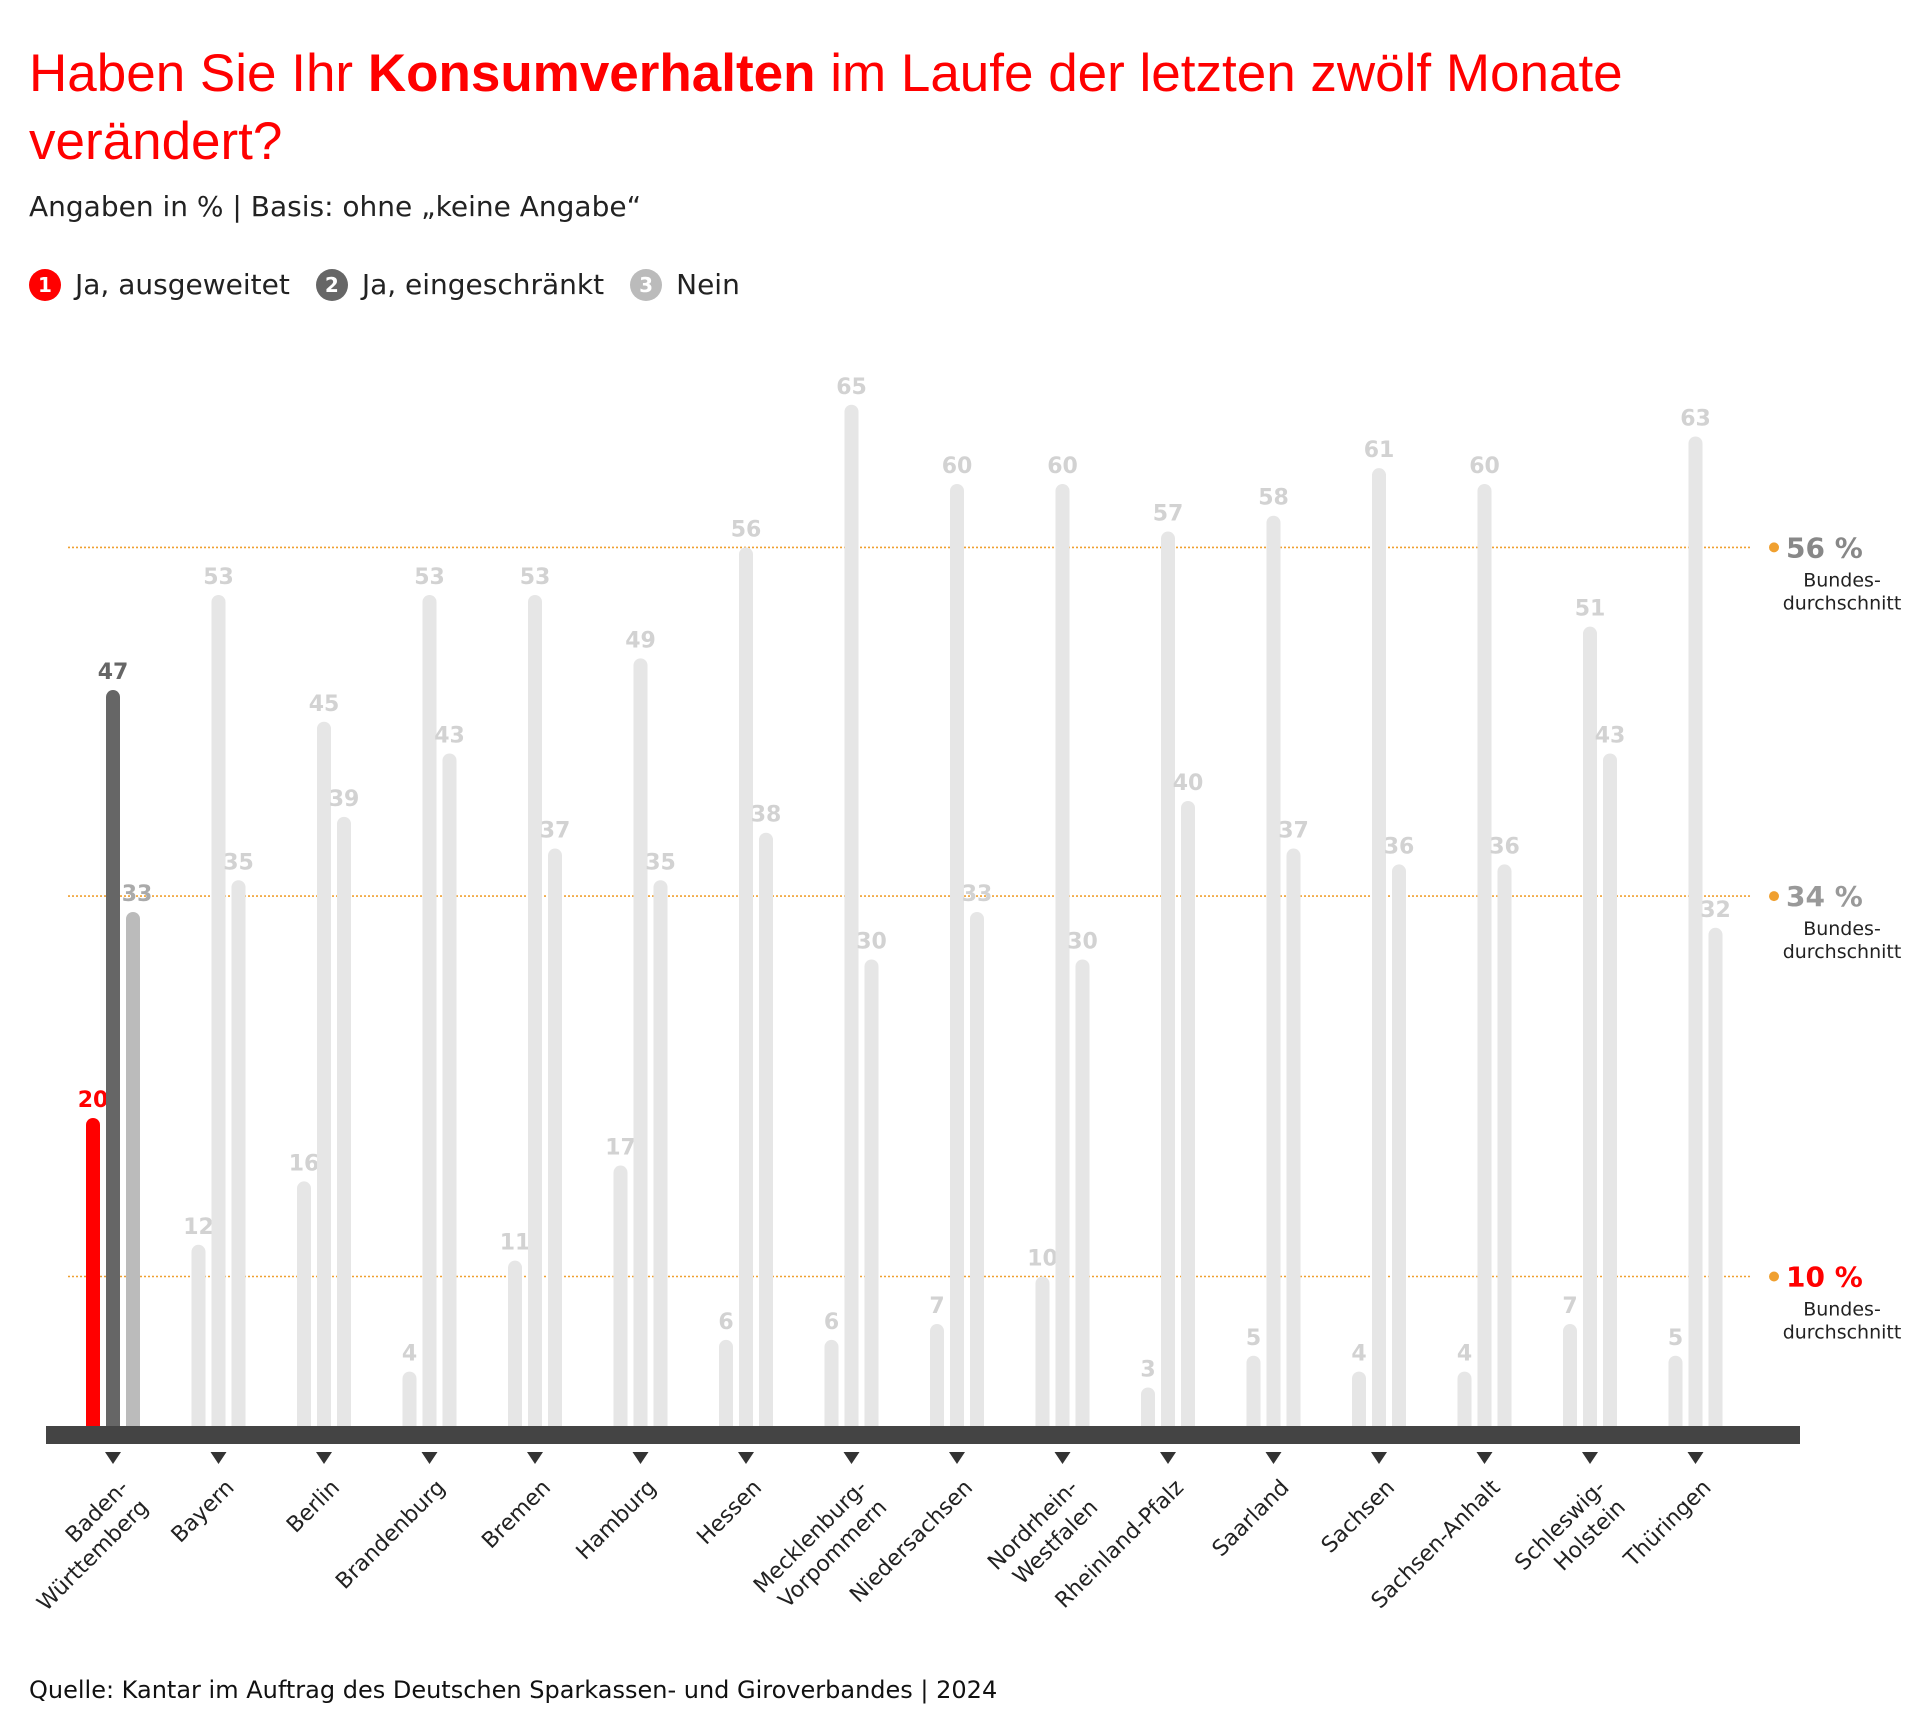 The width and height of the screenshot is (1920, 1728). What do you see at coordinates (640, 640) in the screenshot?
I see `data-label: 49` at bounding box center [640, 640].